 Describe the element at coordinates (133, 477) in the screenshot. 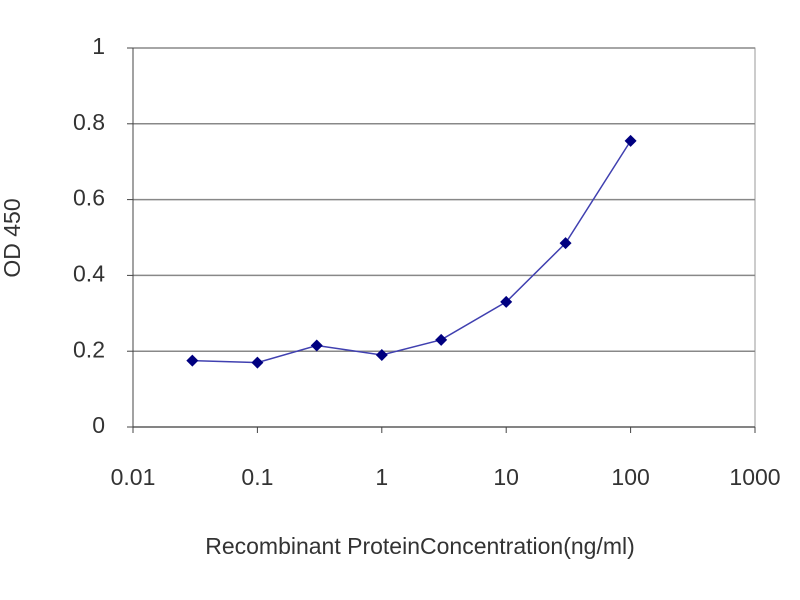

I see `x-tick-label: 0.01` at that location.